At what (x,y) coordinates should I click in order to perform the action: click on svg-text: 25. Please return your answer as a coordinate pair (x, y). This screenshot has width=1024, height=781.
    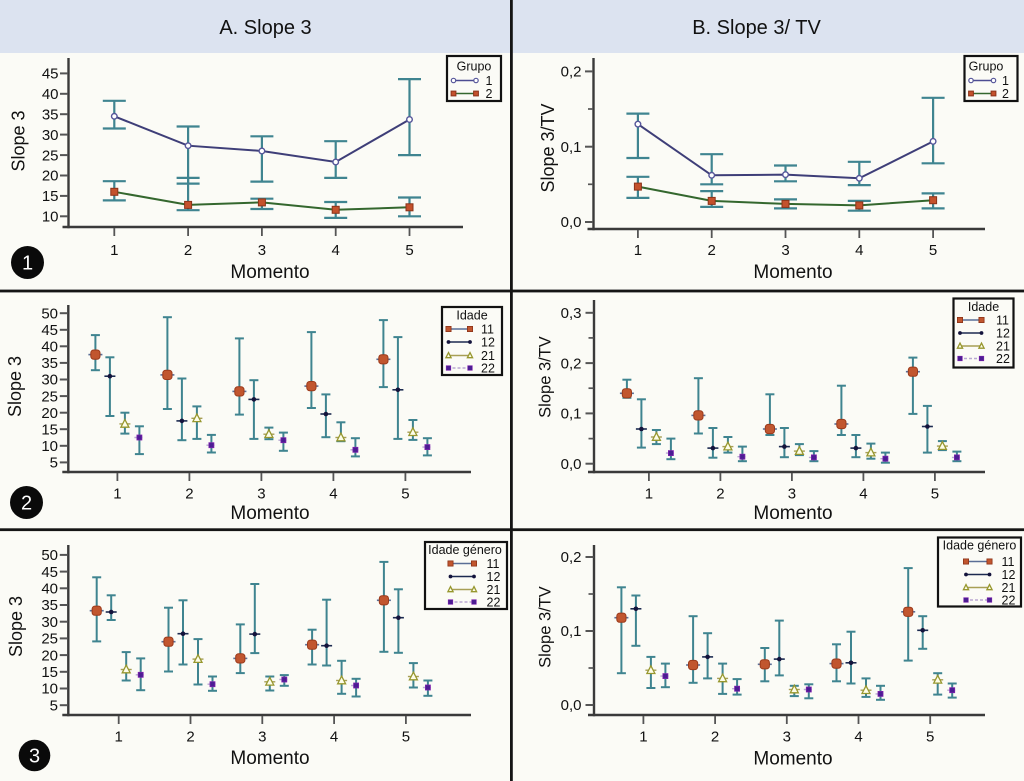
    Looking at the image, I should click on (50, 155).